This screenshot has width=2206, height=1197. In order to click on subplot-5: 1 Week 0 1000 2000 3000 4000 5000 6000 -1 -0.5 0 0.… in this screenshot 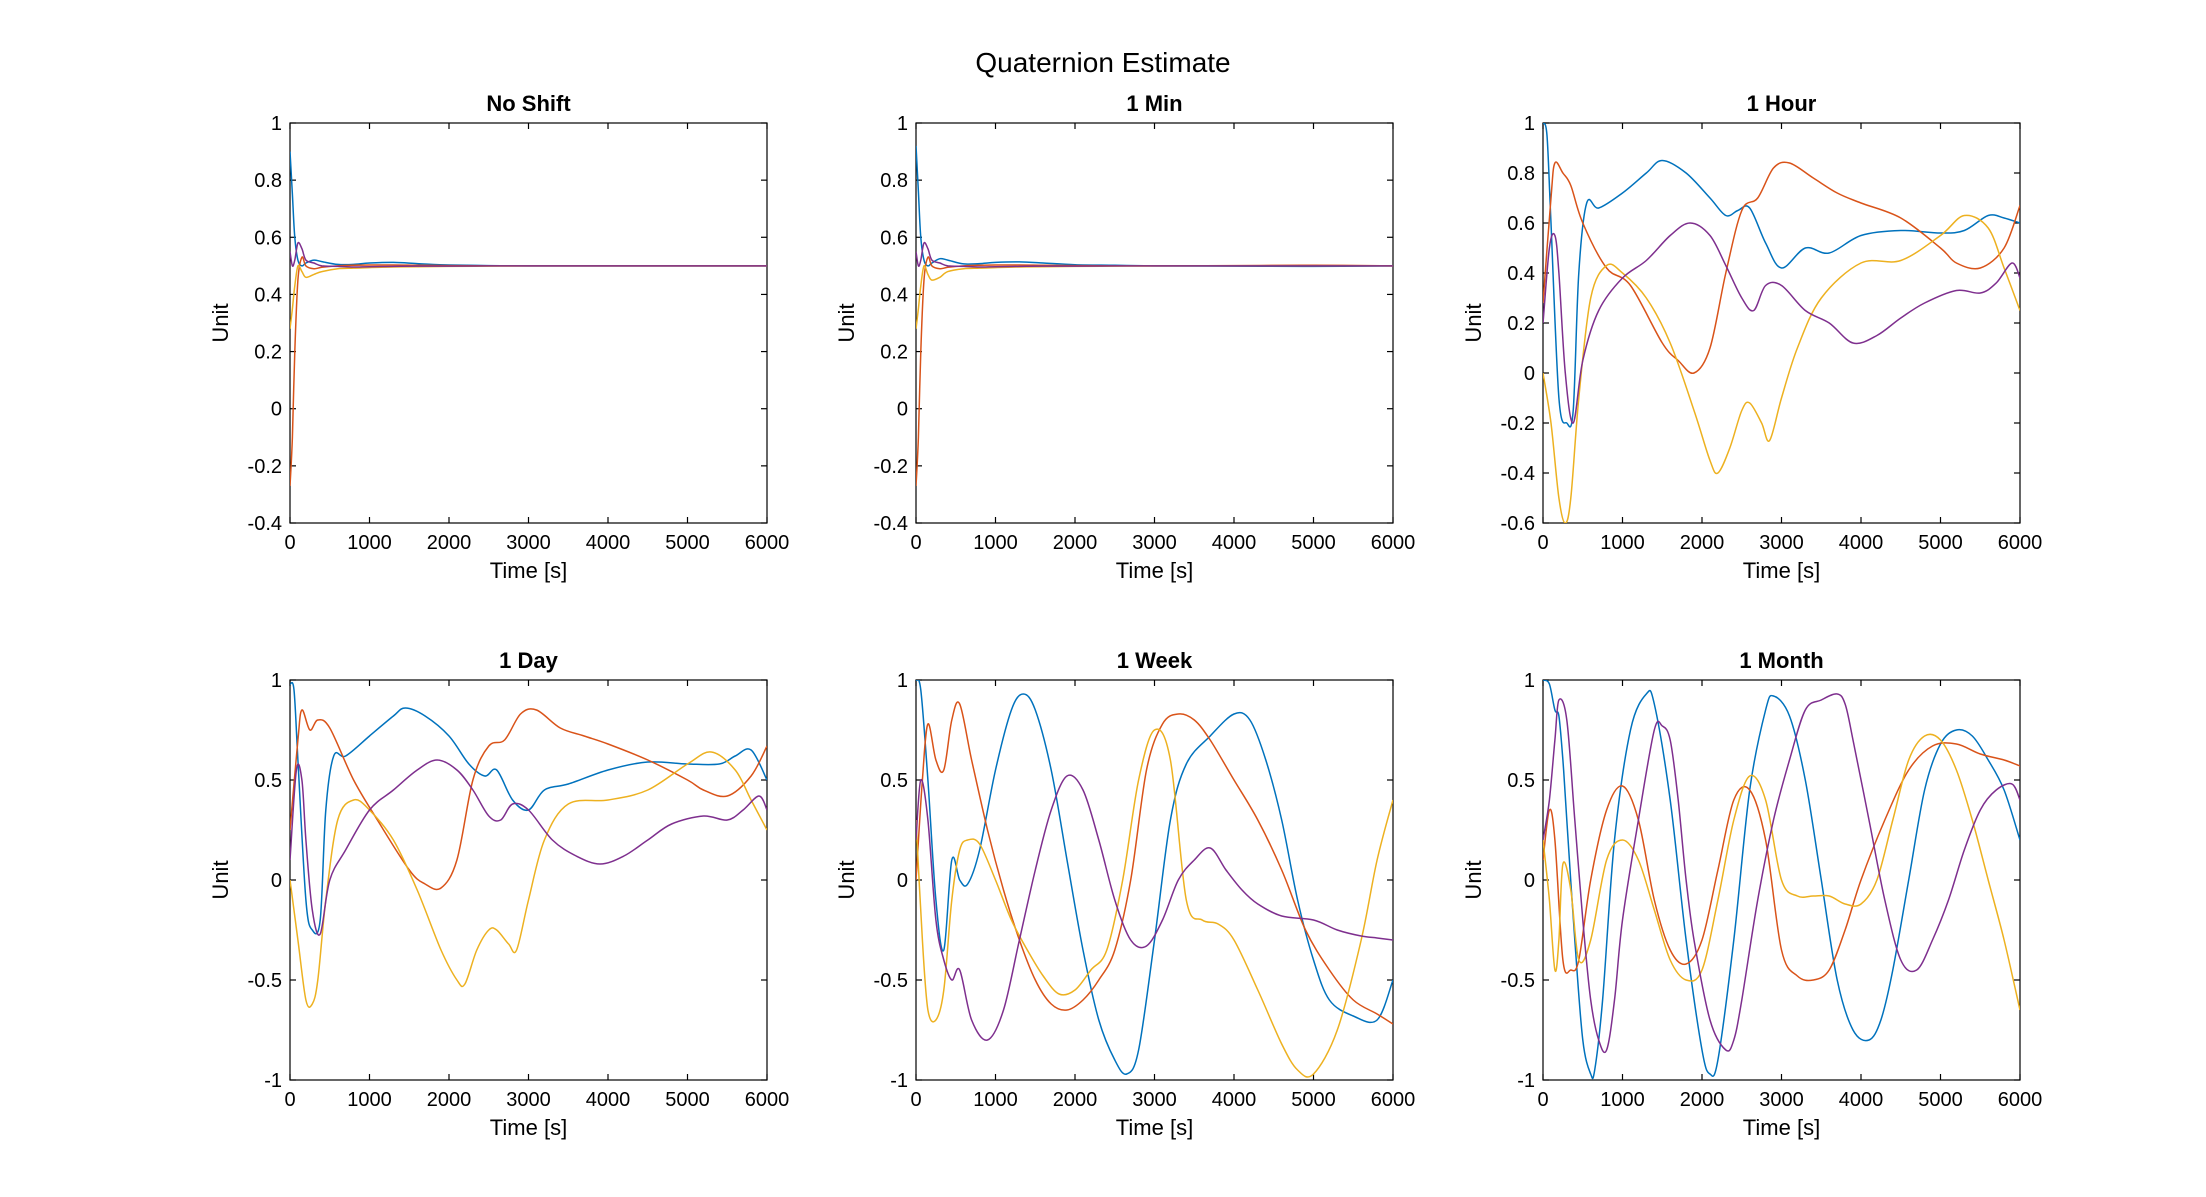, I will do `click(1124, 894)`.